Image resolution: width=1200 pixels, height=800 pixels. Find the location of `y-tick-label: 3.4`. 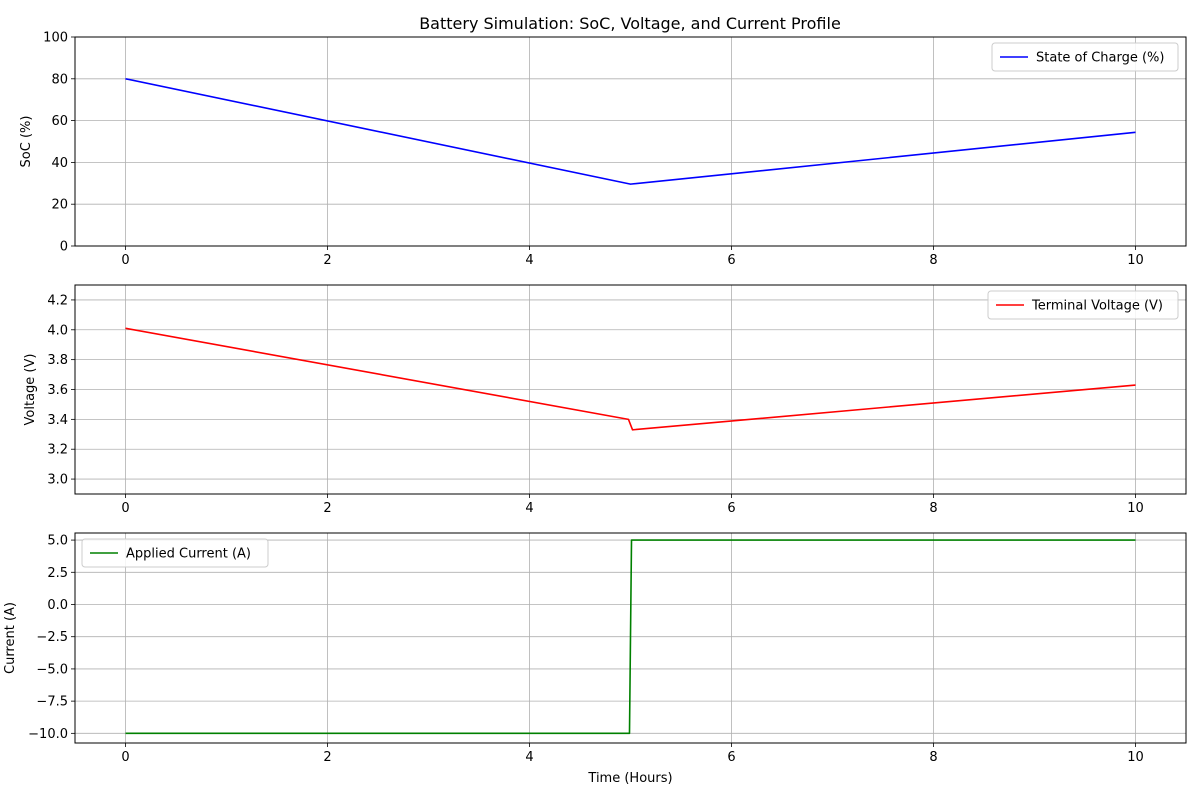

y-tick-label: 3.4 is located at coordinates (57, 420).